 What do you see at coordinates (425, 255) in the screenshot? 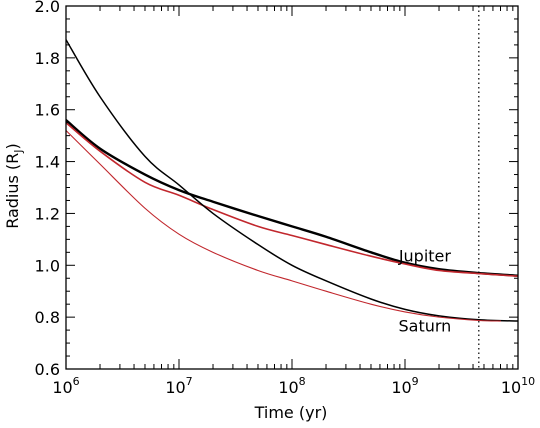
I see `annotation-jupiter: Jupiter` at bounding box center [425, 255].